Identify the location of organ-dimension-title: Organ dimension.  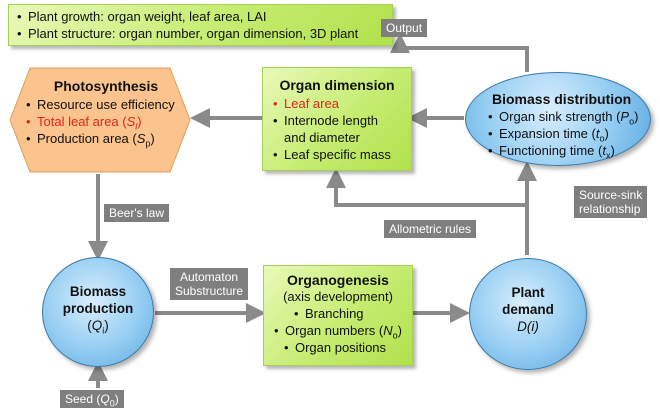
(337, 85).